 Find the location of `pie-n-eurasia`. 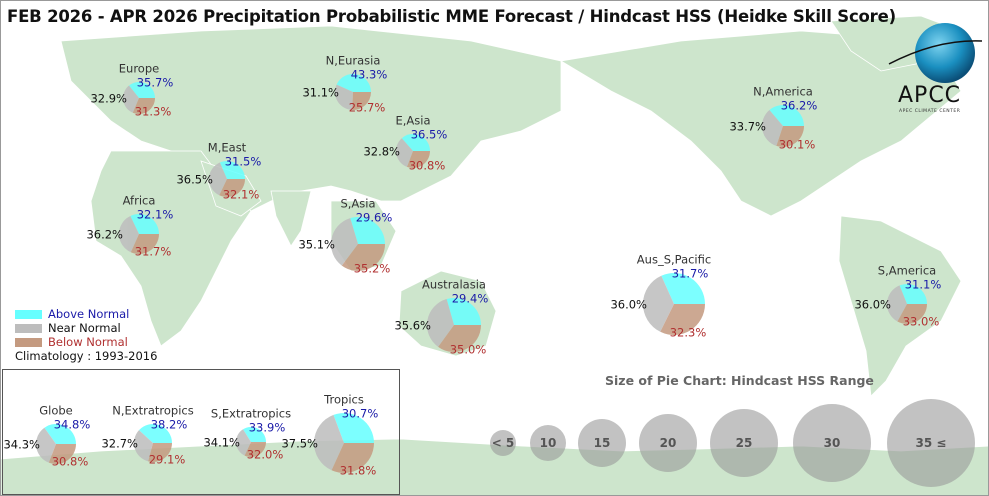

pie-n-eurasia is located at coordinates (353, 92).